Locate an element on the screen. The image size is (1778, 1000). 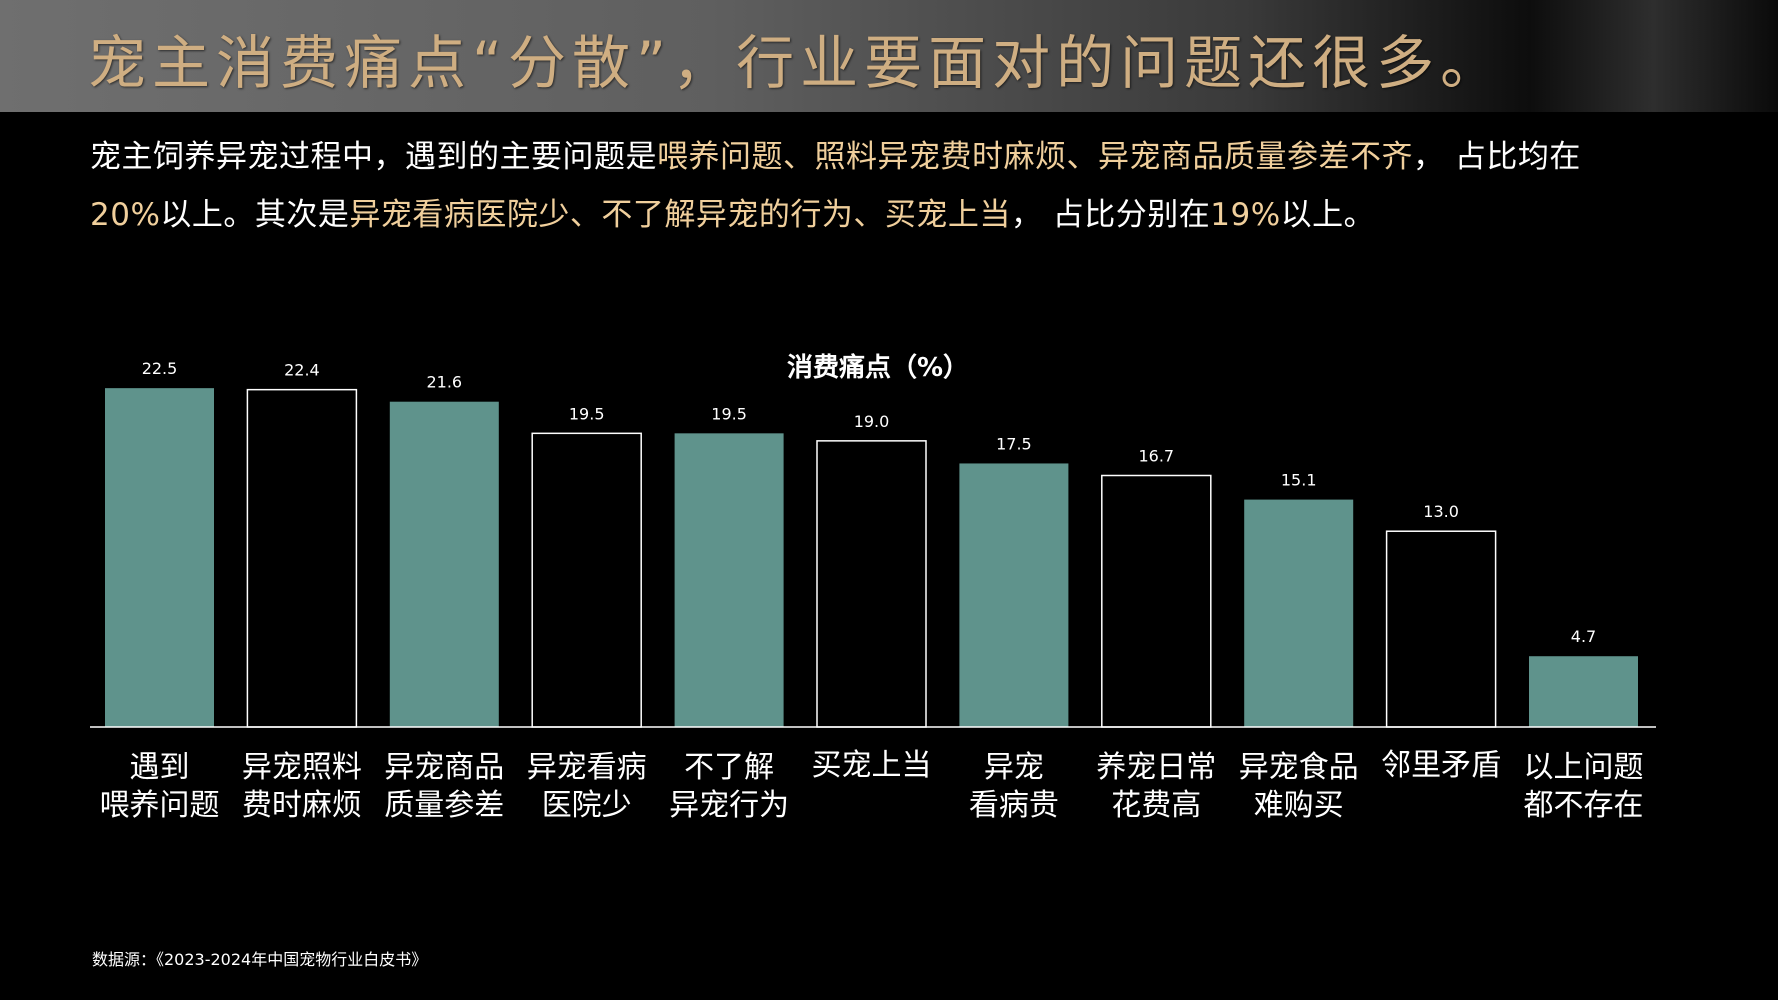
summary-highlight: 异宠看病医院少、不了解异宠的行为、买宠上当 is located at coordinates (680, 215).